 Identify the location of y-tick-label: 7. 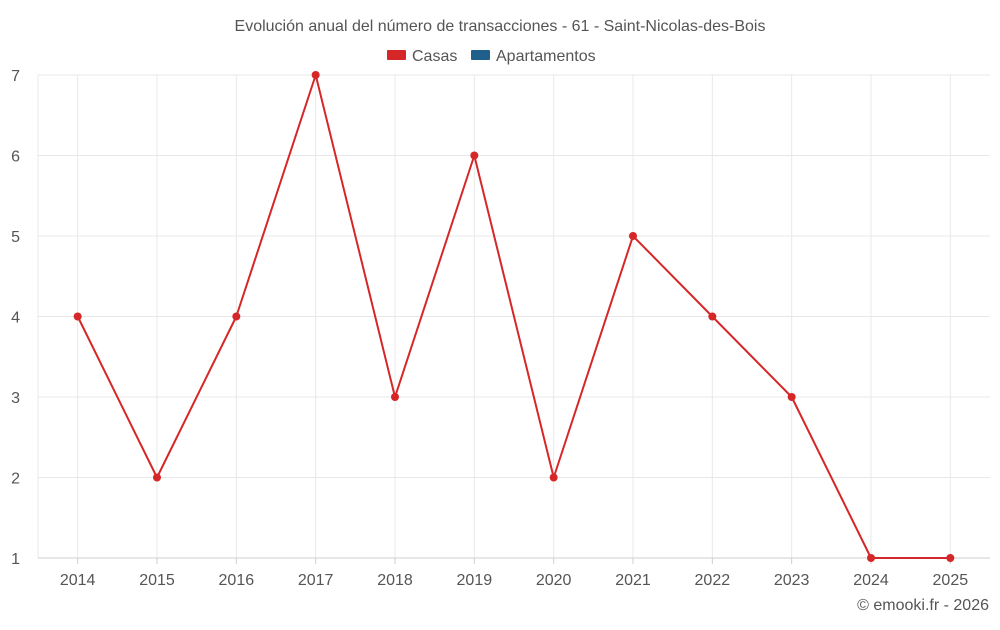
(15, 76).